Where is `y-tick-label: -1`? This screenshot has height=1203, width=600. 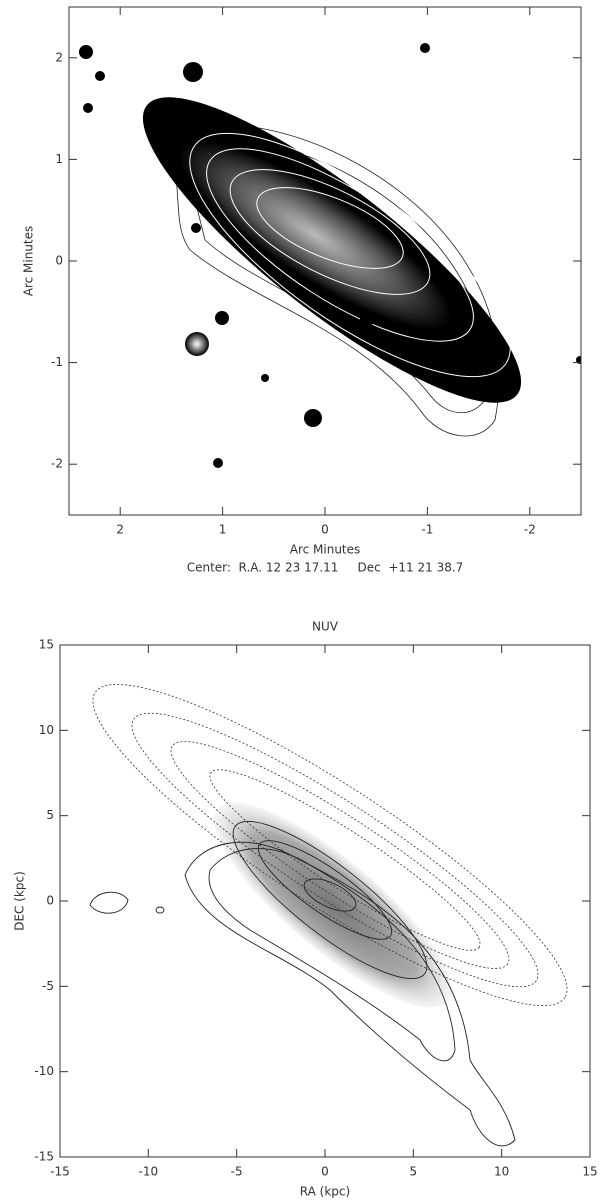
y-tick-label: -1 is located at coordinates (57, 362).